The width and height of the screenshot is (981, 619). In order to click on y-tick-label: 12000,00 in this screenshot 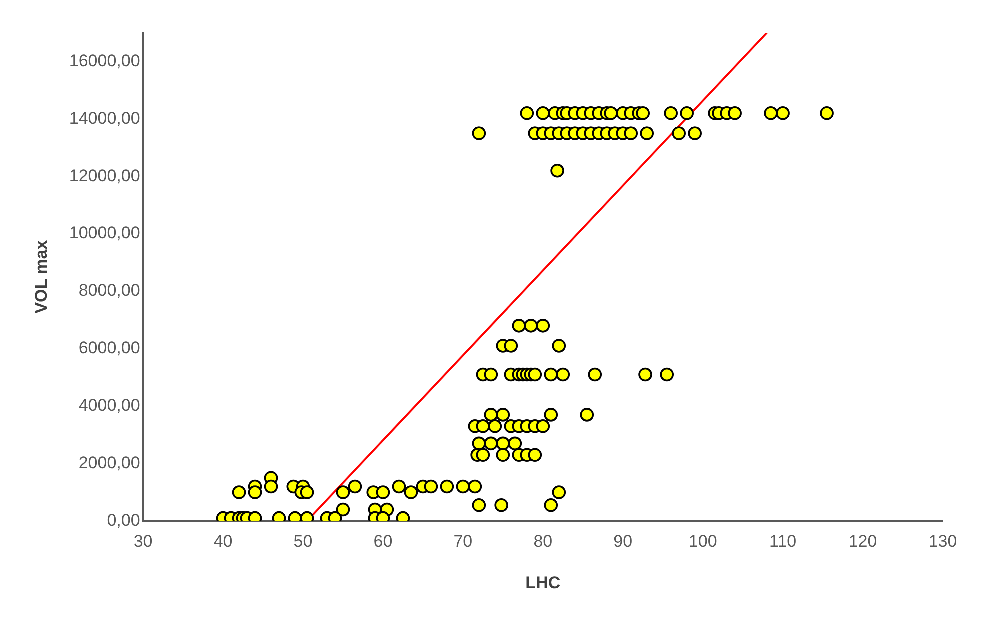, I will do `click(104, 176)`.